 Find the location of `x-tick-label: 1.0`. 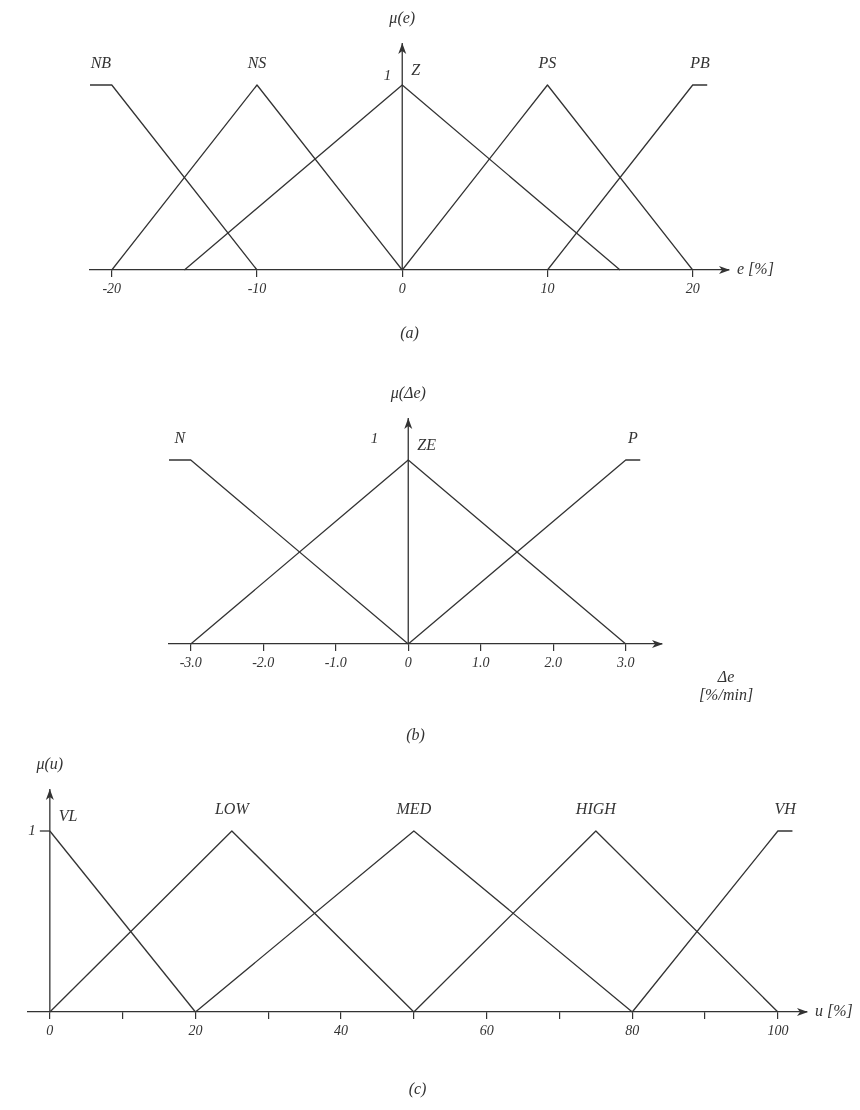

x-tick-label: 1.0 is located at coordinates (481, 663).